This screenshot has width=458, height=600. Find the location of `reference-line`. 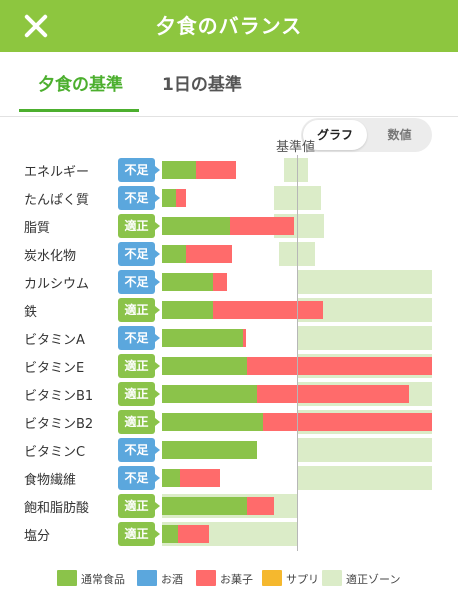

reference-line is located at coordinates (297, 353).